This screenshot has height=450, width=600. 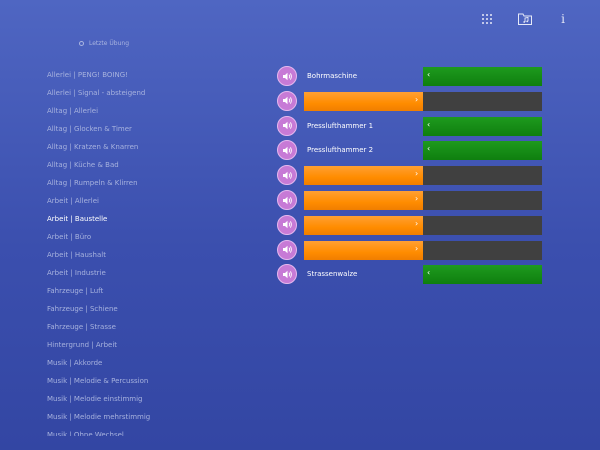 I want to click on category-item: Fahrzeuge | Schiene, so click(x=82, y=309).